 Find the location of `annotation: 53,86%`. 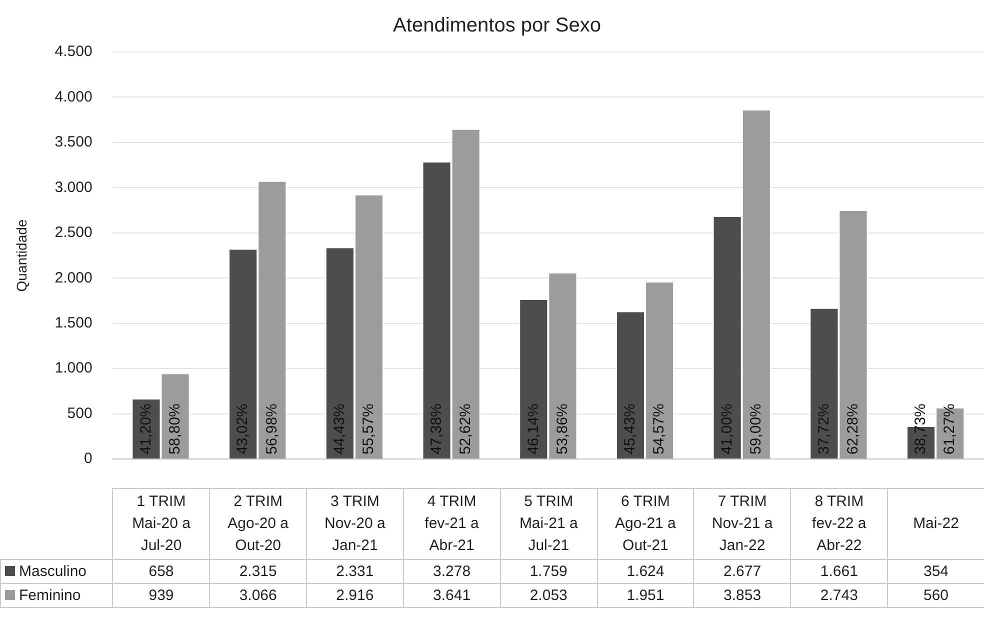

annotation: 53,86% is located at coordinates (562, 429).